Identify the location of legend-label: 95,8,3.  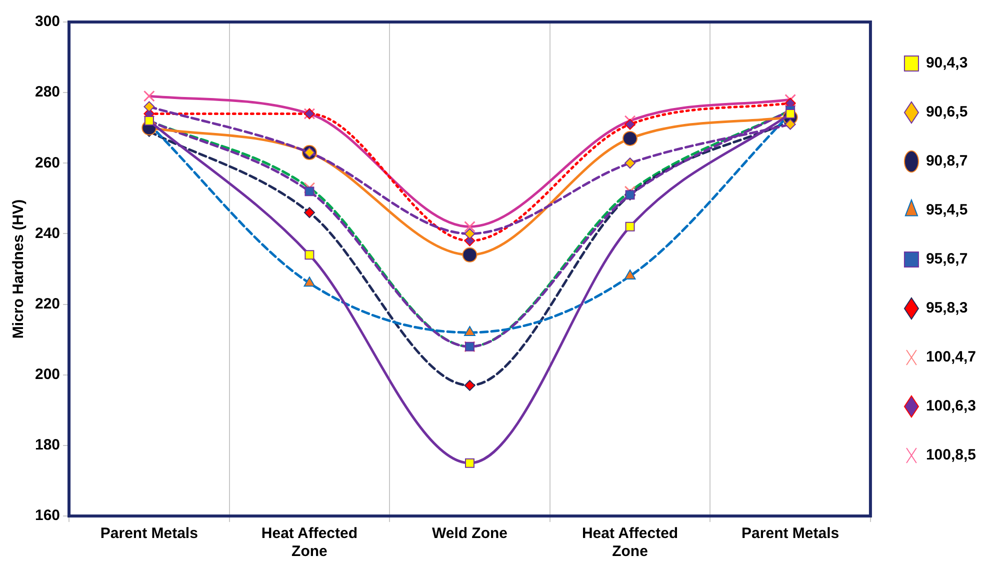
(947, 308).